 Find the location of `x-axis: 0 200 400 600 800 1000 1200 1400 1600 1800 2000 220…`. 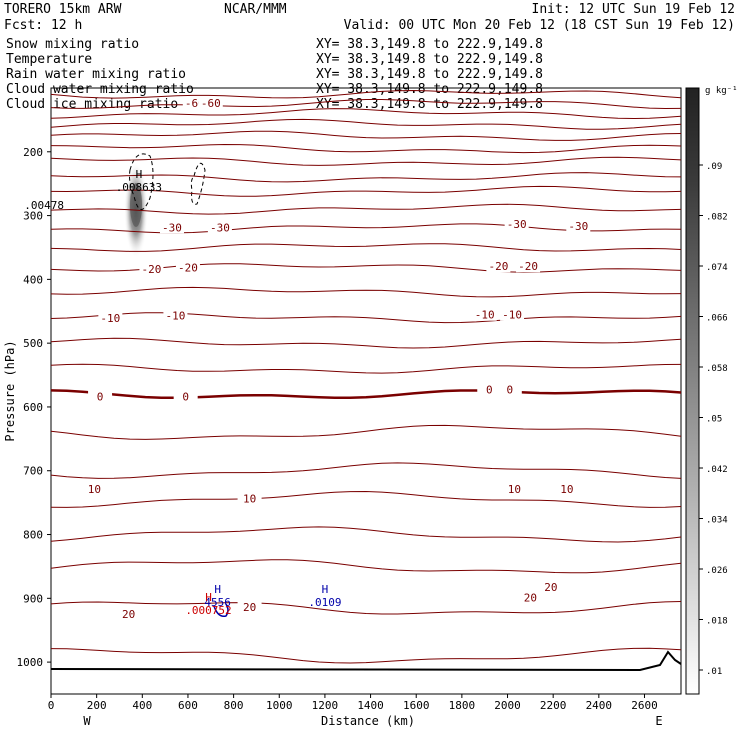

x-axis: 0 200 400 600 800 1000 1200 1400 1600 1800 2000 220… is located at coordinates (353, 703).